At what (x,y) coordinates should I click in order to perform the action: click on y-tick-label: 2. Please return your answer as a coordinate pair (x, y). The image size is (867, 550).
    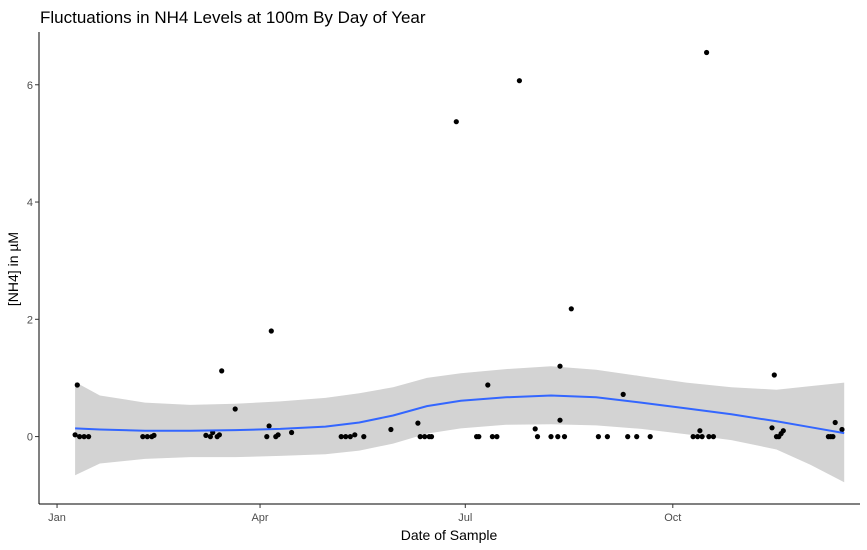
    Looking at the image, I should click on (30, 320).